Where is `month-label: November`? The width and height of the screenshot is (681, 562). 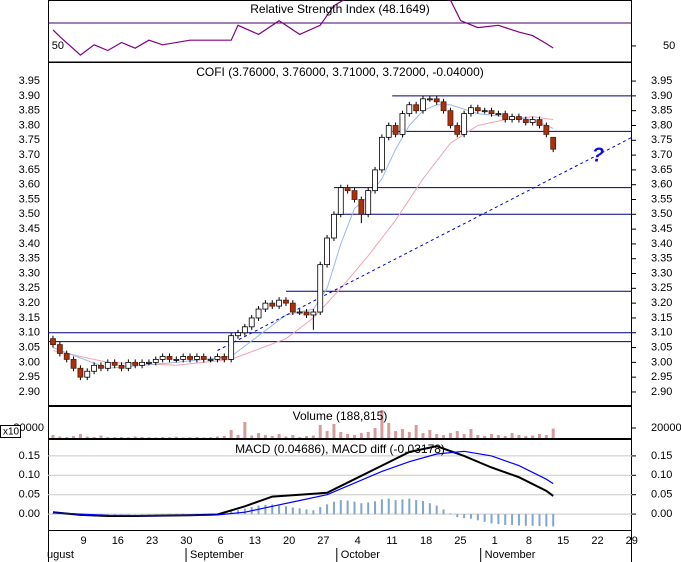
month-label: November is located at coordinates (510, 555).